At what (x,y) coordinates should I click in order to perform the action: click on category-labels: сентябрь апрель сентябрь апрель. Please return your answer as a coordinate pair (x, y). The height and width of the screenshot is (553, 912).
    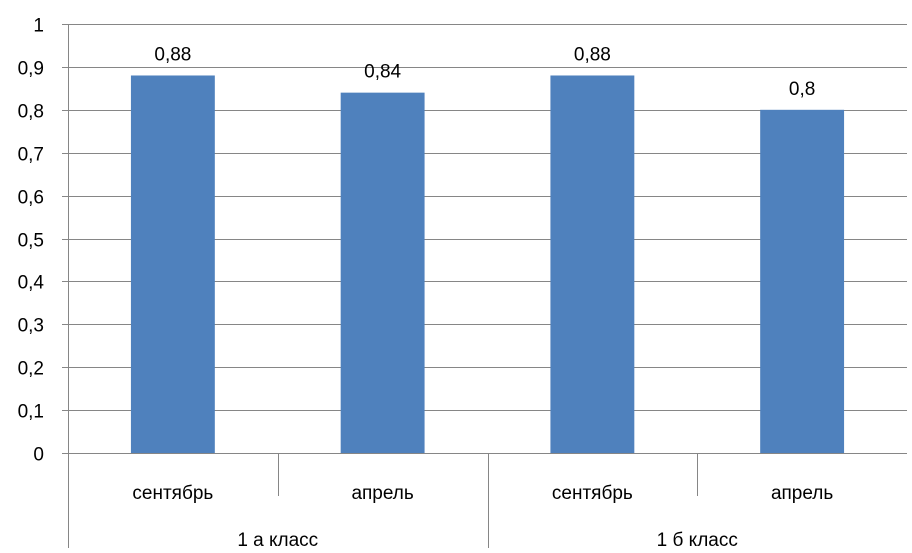
    Looking at the image, I should click on (482, 493).